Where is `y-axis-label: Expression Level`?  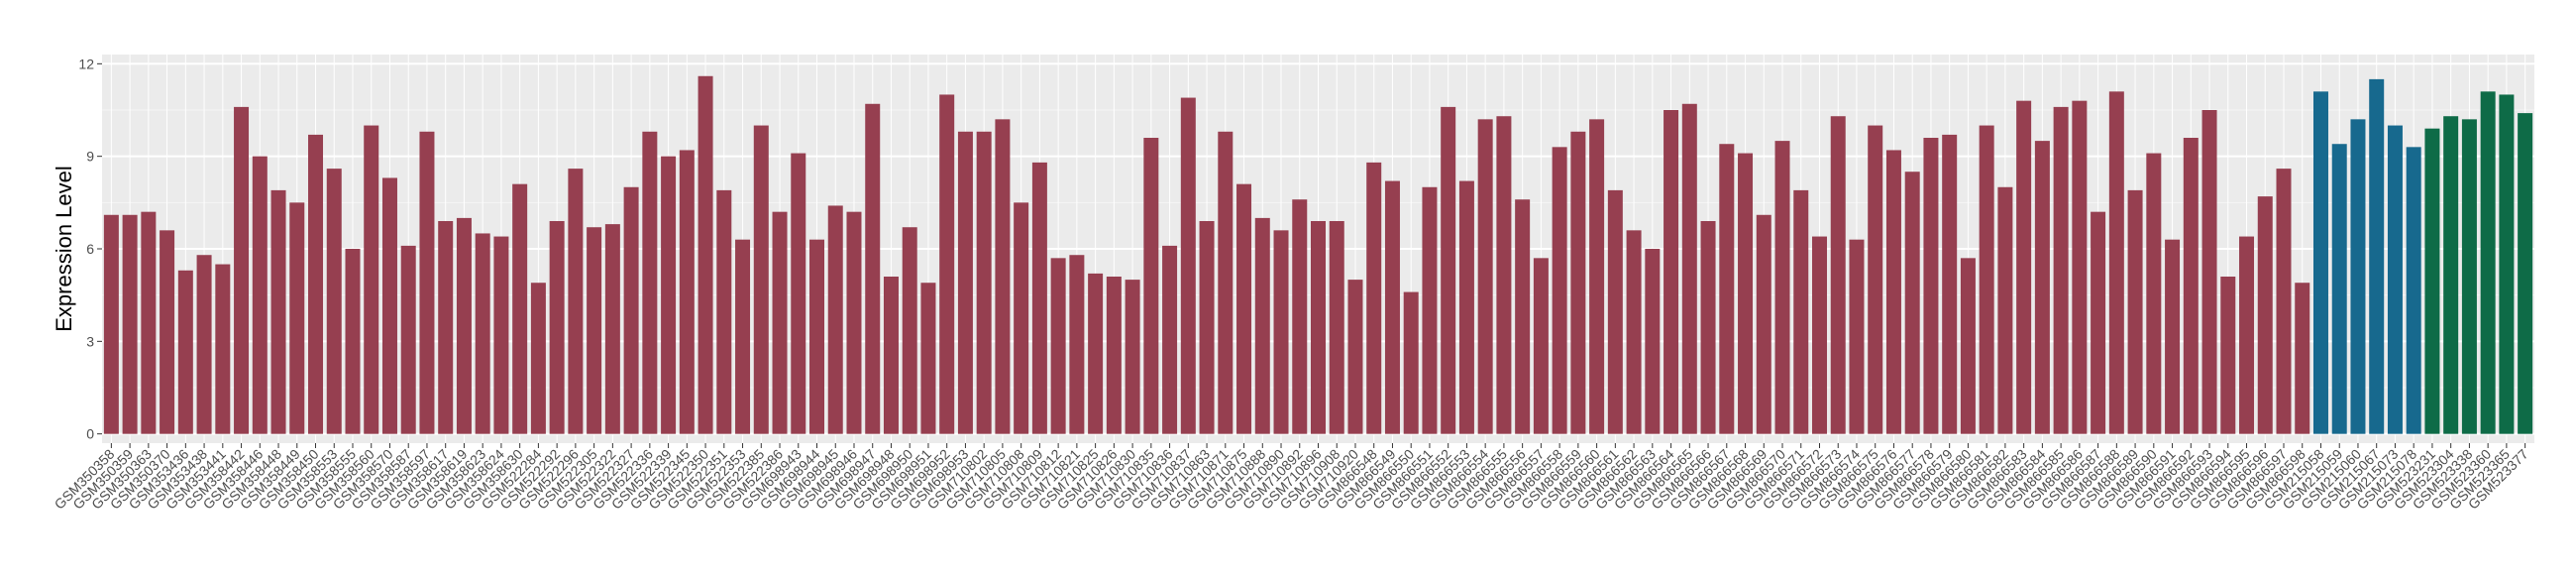
y-axis-label: Expression Level is located at coordinates (64, 249).